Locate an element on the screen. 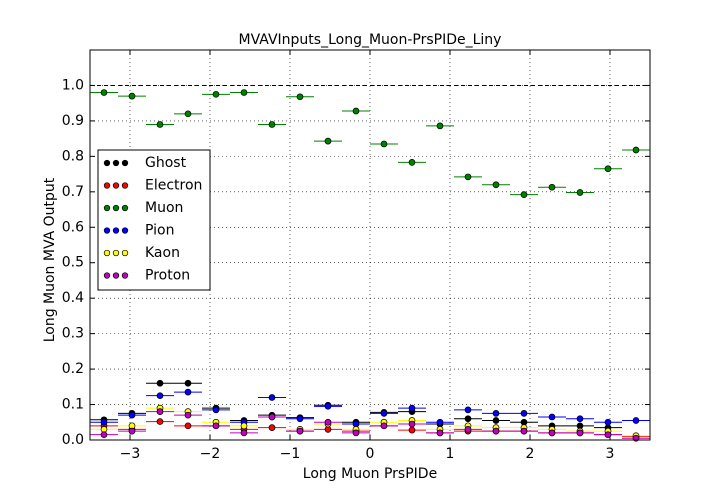 This screenshot has width=720, height=504. x-tick-label: 2 is located at coordinates (530, 454).